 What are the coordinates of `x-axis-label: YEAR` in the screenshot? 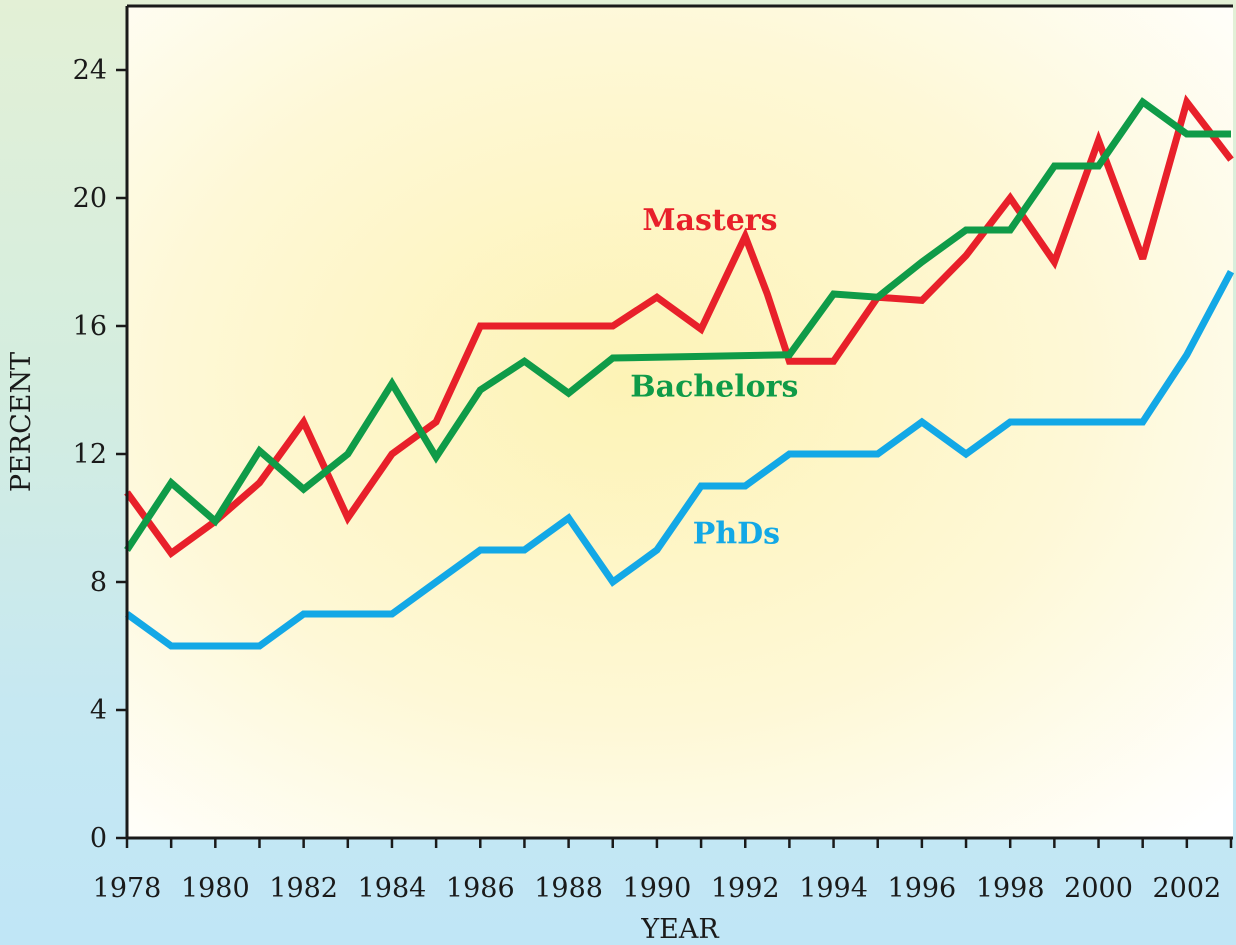 It's located at (679, 929).